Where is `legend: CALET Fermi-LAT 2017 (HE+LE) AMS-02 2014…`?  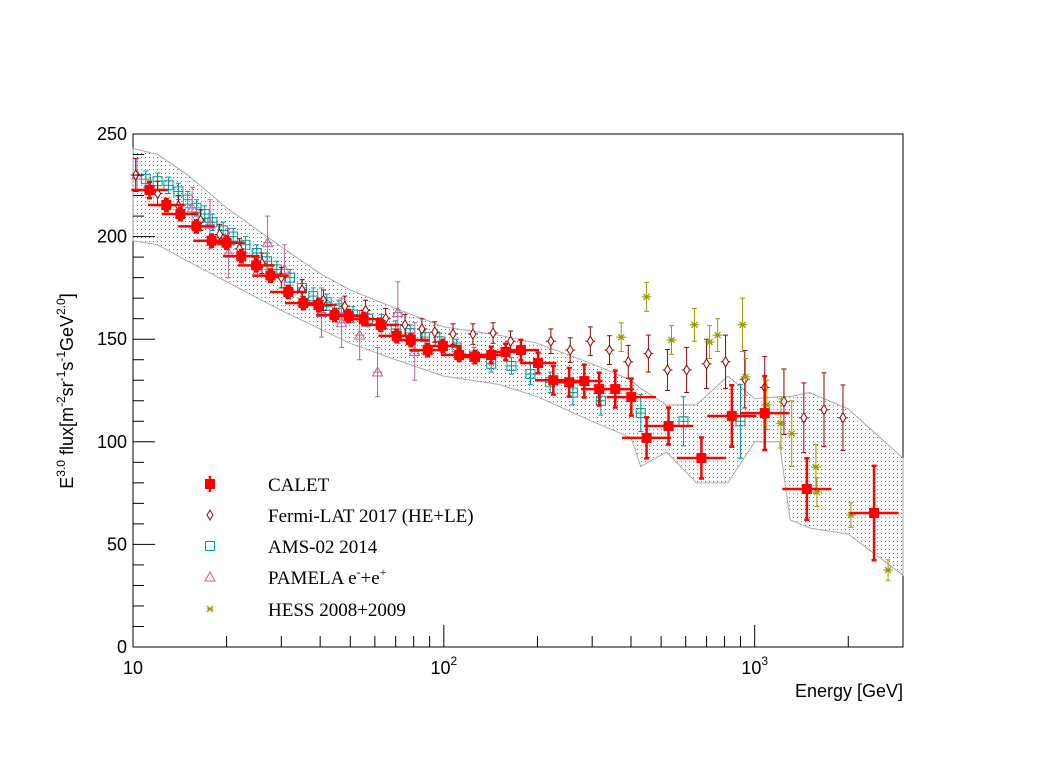
legend: CALET Fermi-LAT 2017 (HE+LE) AMS-02 2014… is located at coordinates (339, 548).